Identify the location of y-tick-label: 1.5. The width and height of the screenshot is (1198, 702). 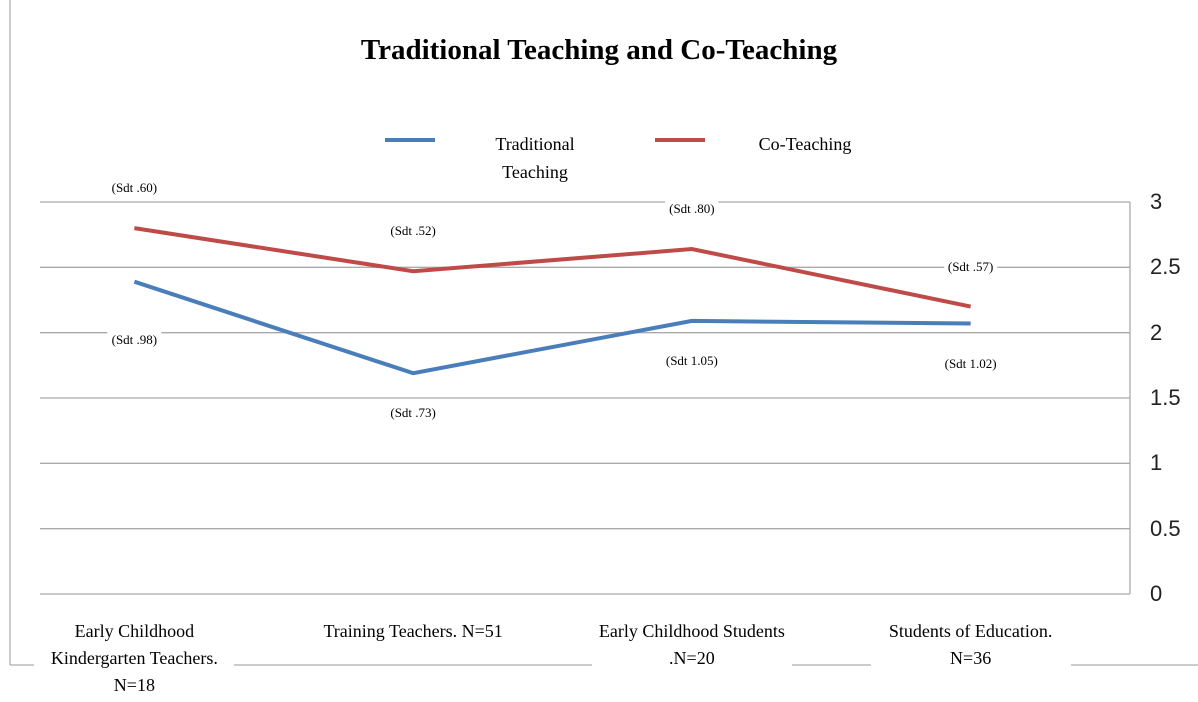
(1165, 397).